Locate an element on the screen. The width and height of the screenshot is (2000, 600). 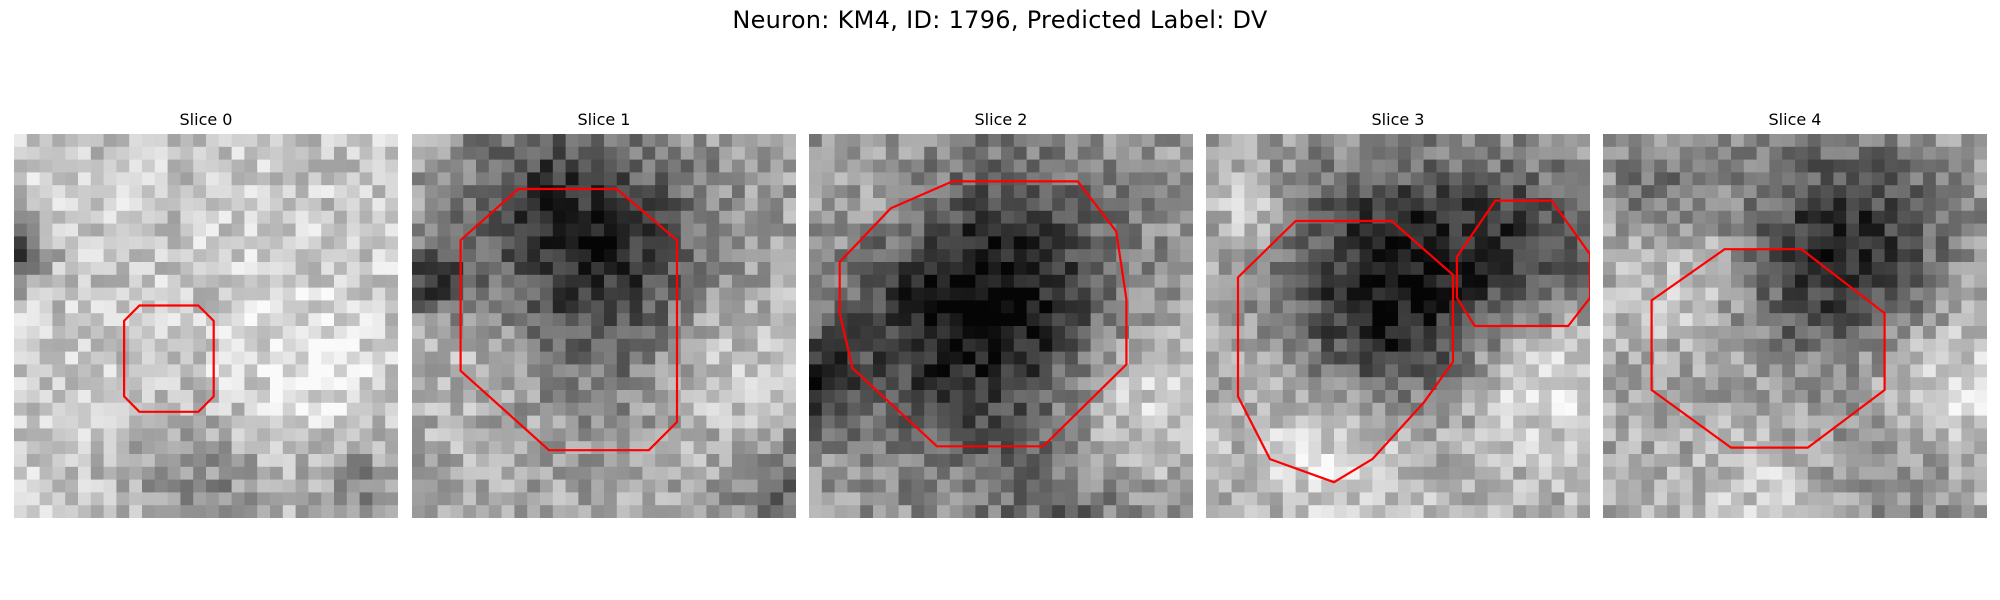
slice-panel-4: Slice 4 is located at coordinates (1795, 313).